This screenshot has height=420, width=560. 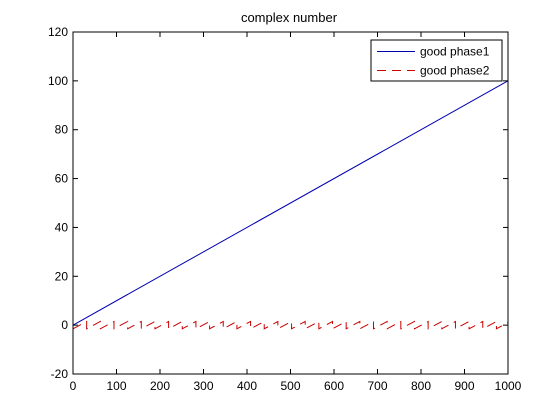 I want to click on legend: good phase1 good phase2, so click(x=436, y=60).